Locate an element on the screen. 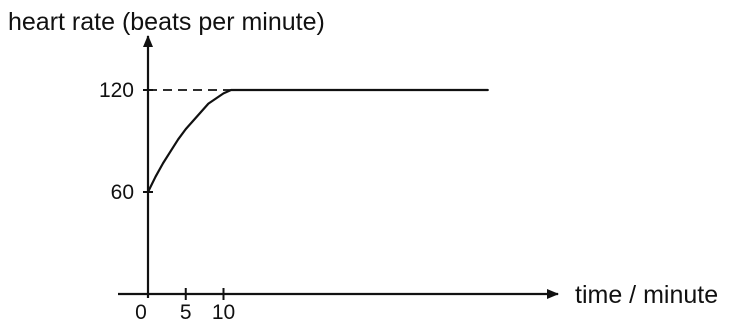 This screenshot has width=753, height=320. x-tick-label: 10 is located at coordinates (223, 310).